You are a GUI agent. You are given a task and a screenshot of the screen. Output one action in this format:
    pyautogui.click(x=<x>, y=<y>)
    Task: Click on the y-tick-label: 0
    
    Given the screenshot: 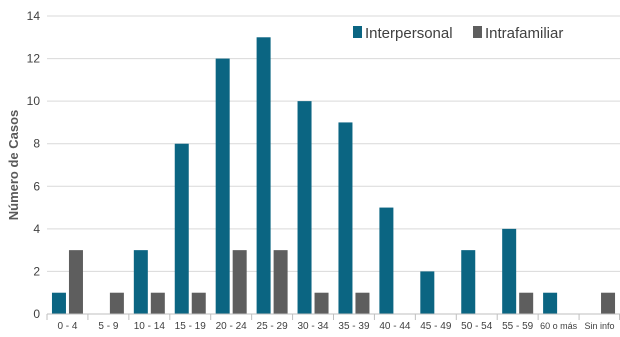 What is the action you would take?
    pyautogui.click(x=36, y=314)
    